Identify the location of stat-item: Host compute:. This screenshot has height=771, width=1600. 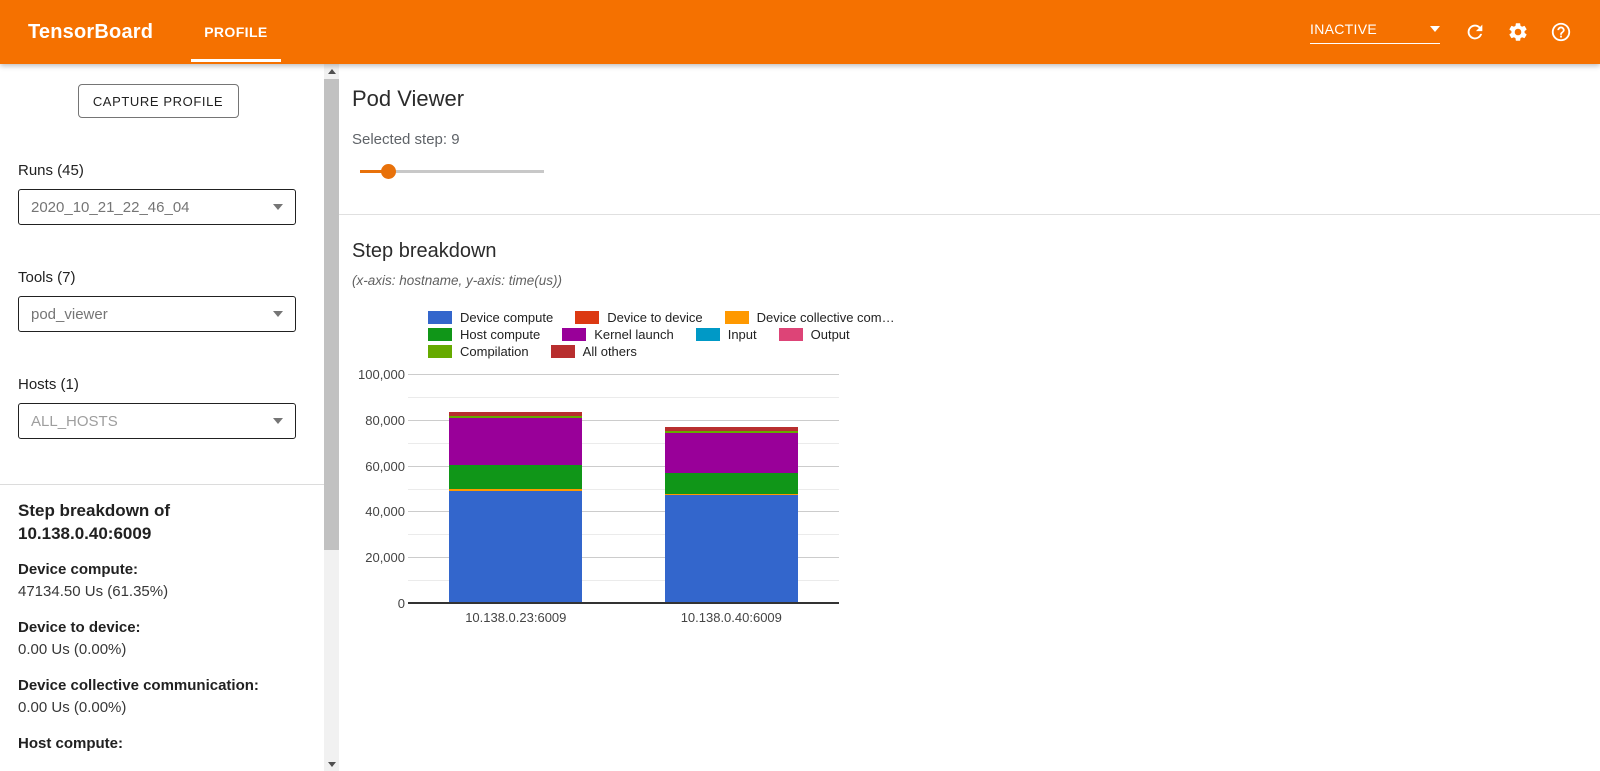
(158, 744).